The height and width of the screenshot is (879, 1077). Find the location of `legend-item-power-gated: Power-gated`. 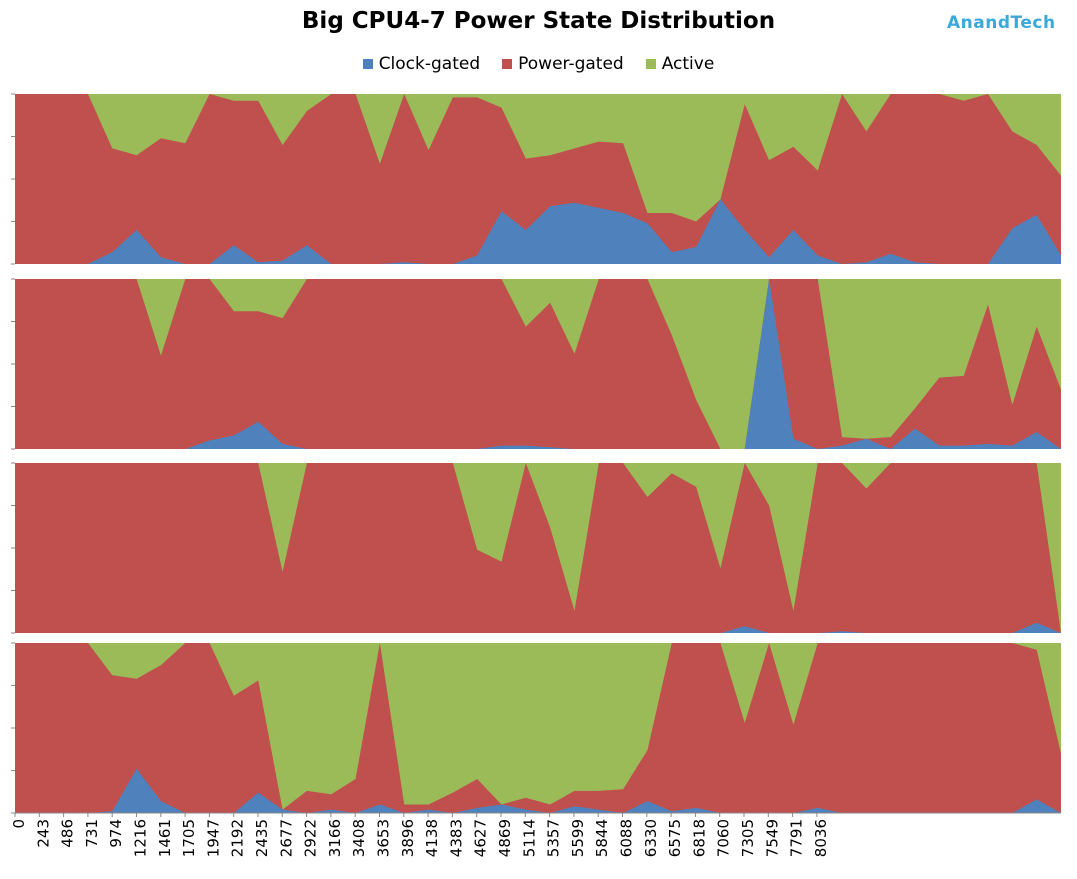

legend-item-power-gated: Power-gated is located at coordinates (563, 64).